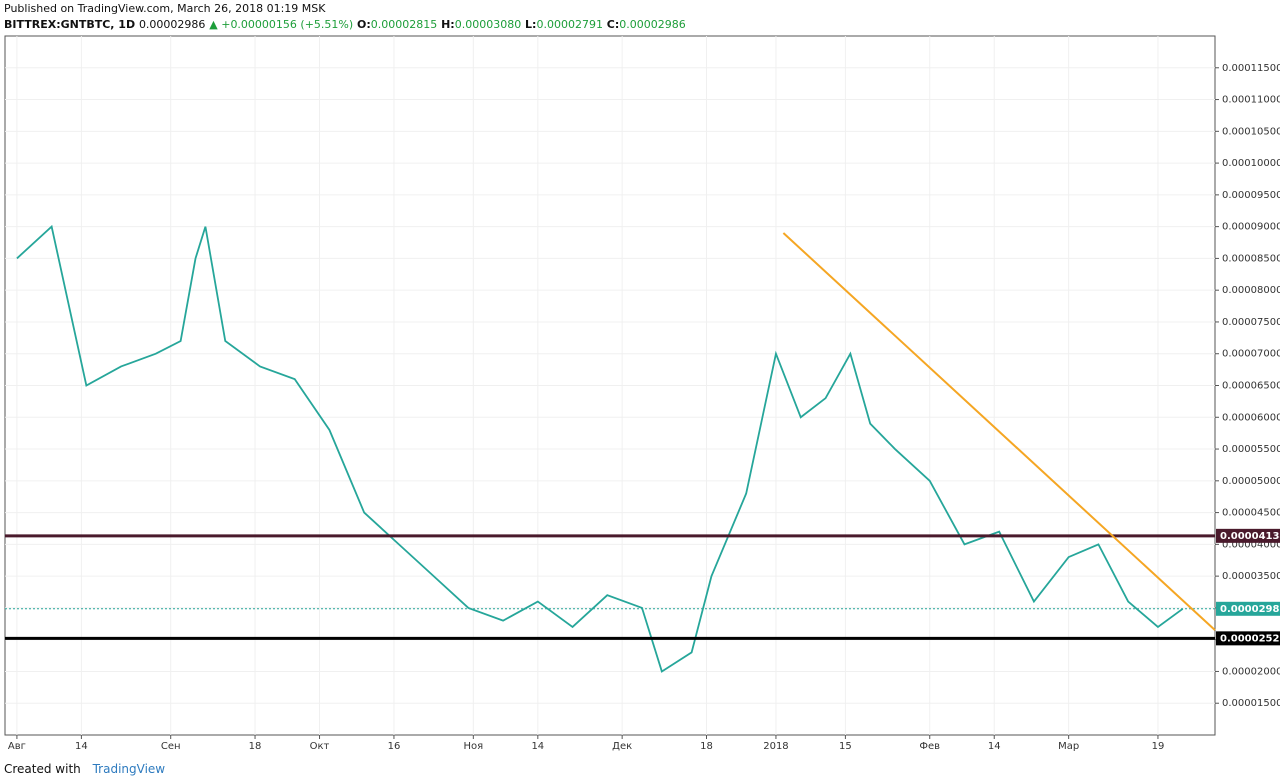  Describe the element at coordinates (1251, 322) in the screenshot. I see `y-tick-label: 0.00007500` at that location.